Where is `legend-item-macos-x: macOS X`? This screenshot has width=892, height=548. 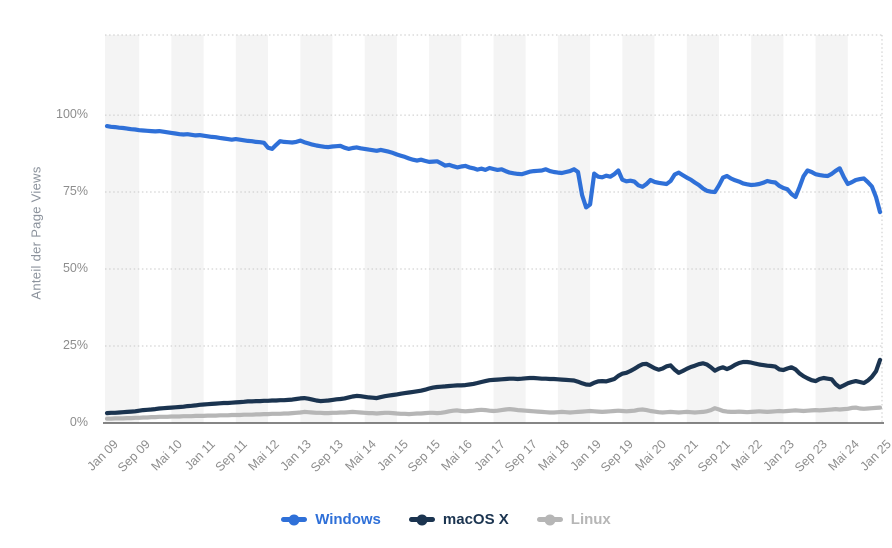
legend-item-macos-x: macOS X is located at coordinates (458, 519).